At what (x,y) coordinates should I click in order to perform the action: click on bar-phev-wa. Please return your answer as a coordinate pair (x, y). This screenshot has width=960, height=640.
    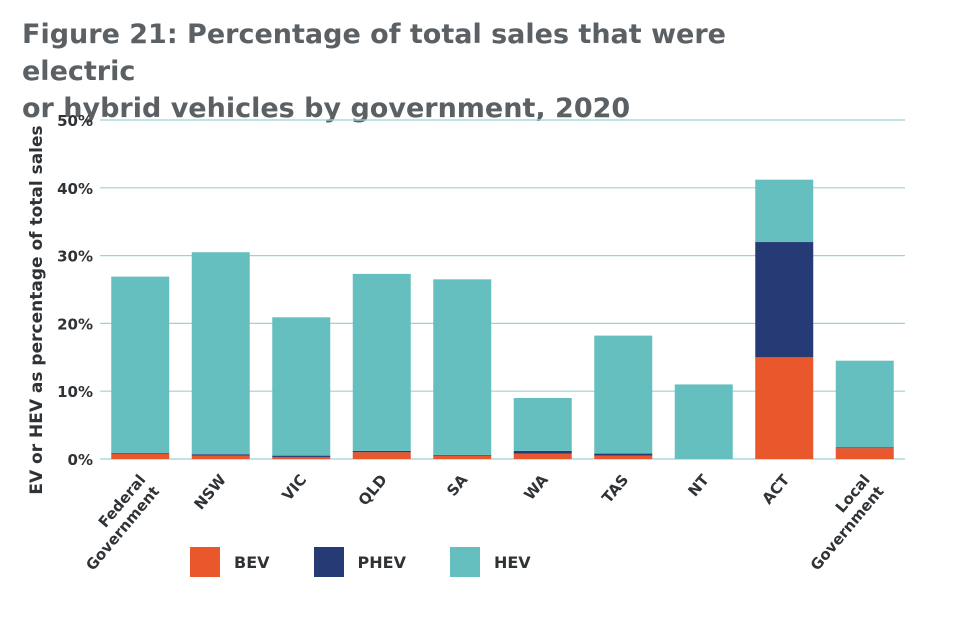
    Looking at the image, I should click on (542, 452).